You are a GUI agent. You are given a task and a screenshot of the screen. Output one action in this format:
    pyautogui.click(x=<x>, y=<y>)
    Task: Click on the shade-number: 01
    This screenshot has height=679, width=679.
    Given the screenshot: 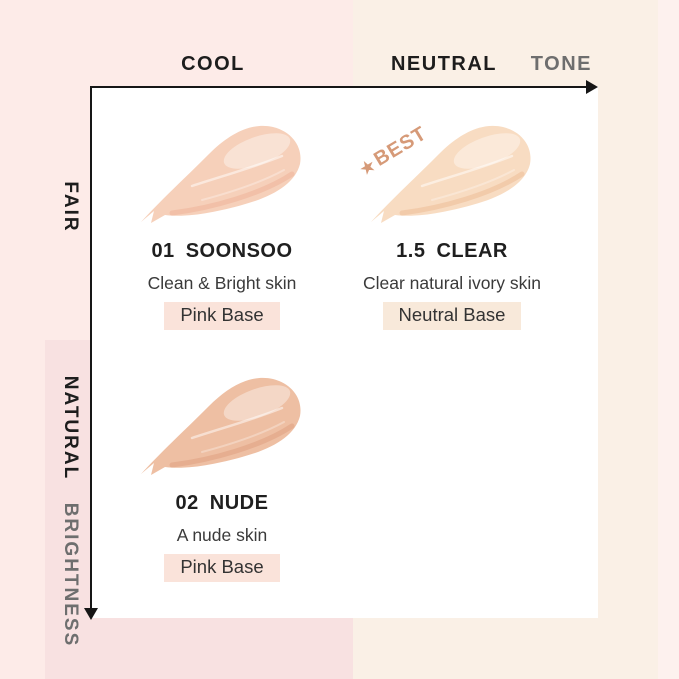 What is the action you would take?
    pyautogui.click(x=163, y=251)
    